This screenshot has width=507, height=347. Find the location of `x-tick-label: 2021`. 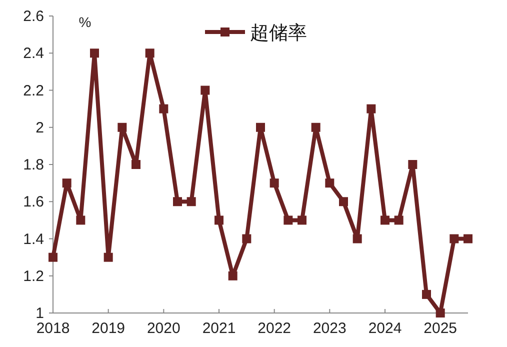

x-tick-label: 2021 is located at coordinates (219, 328).